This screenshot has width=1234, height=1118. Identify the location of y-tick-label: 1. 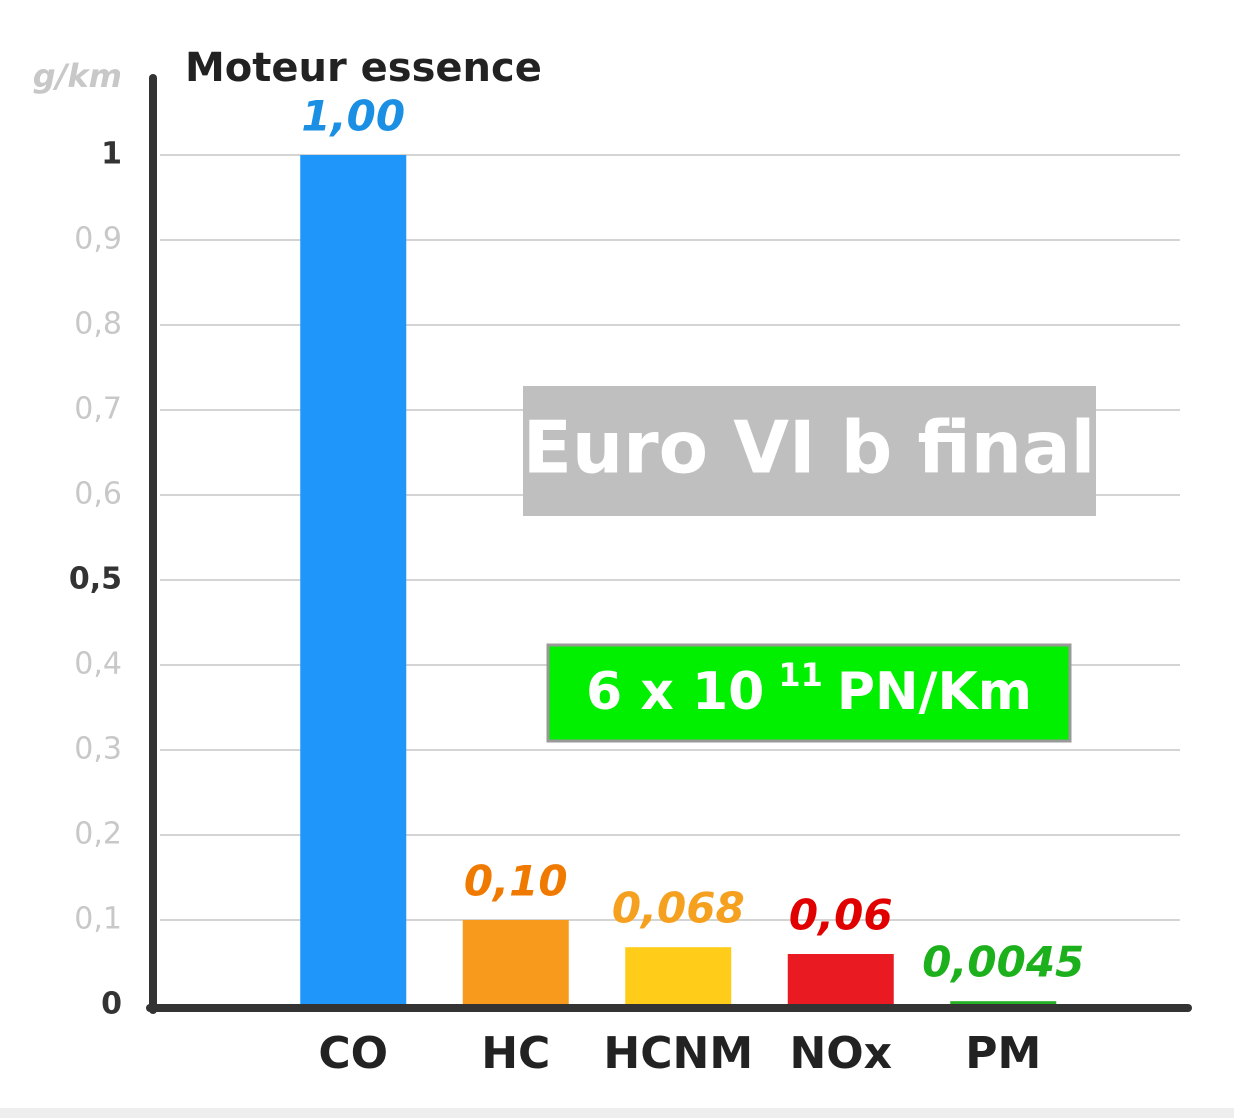
(111, 154).